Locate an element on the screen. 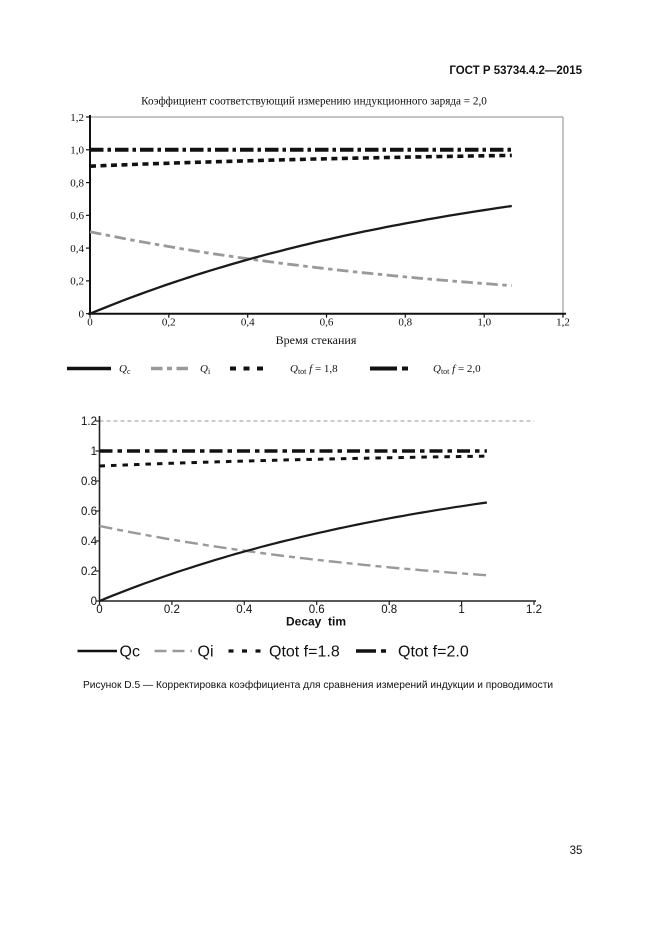 This screenshot has width=661, height=935. svg-text: Qtot f=1.8 is located at coordinates (304, 652).